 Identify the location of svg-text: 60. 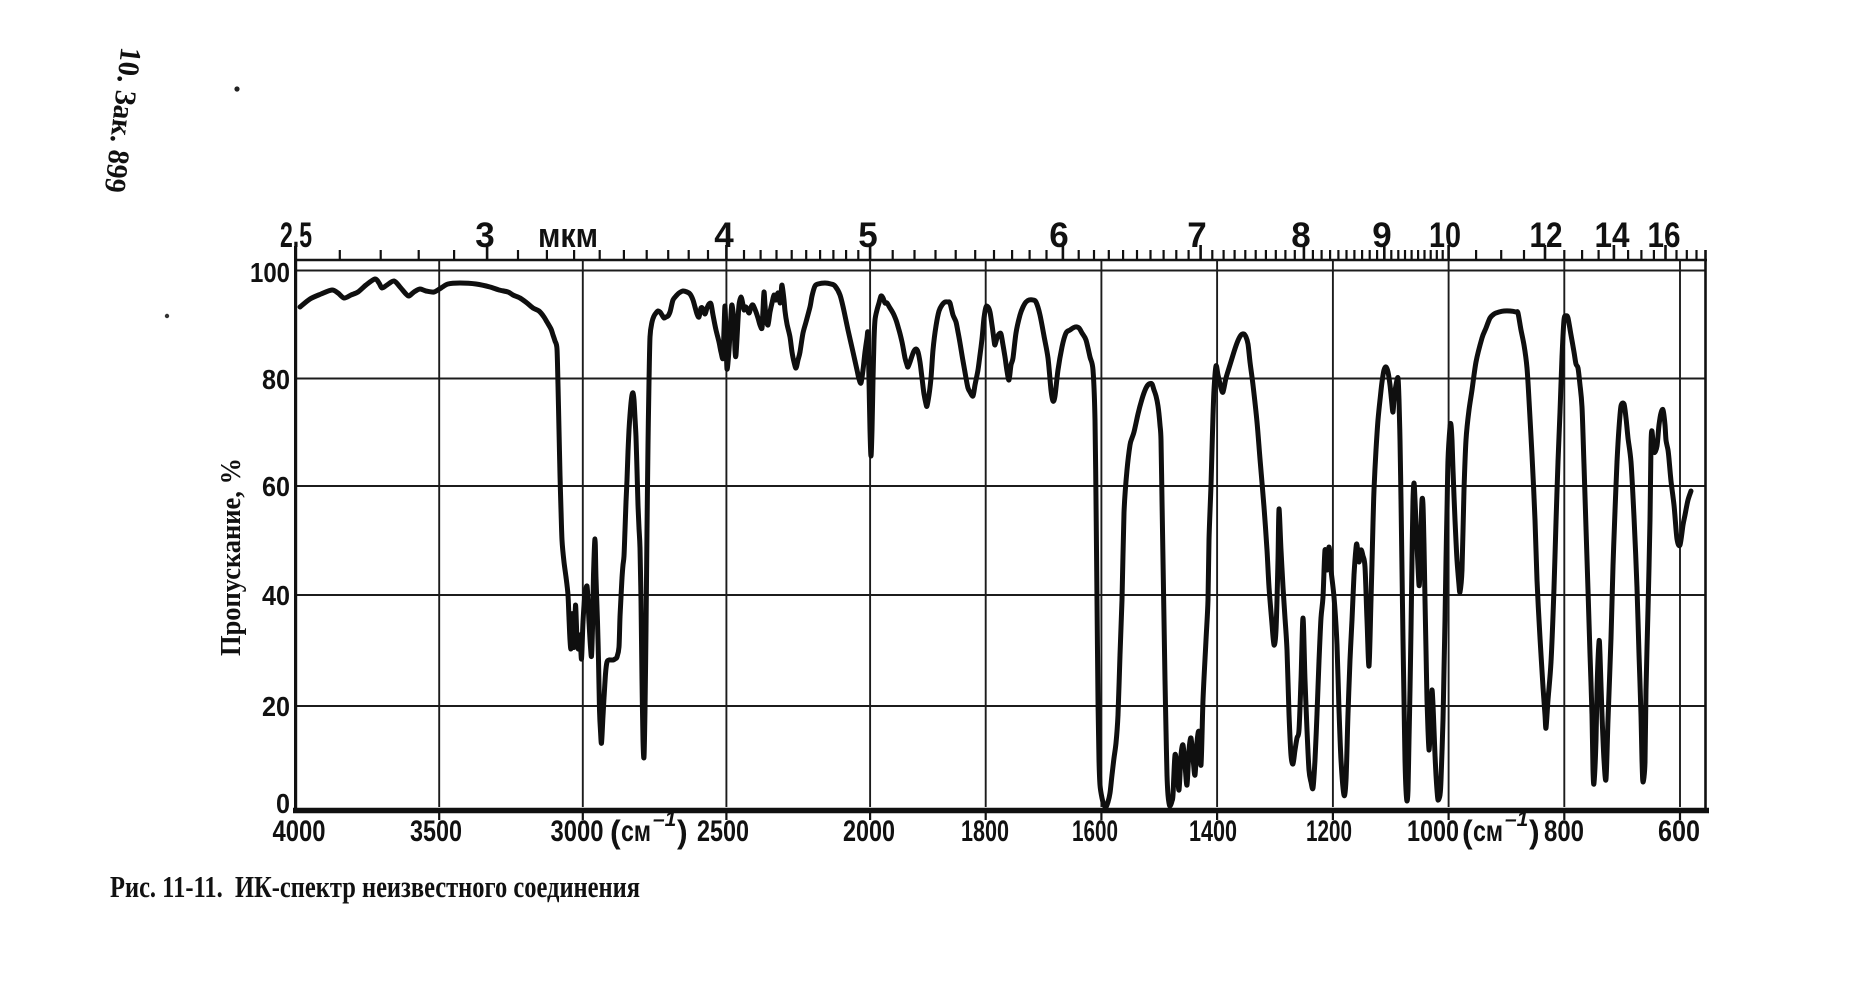
(276, 486).